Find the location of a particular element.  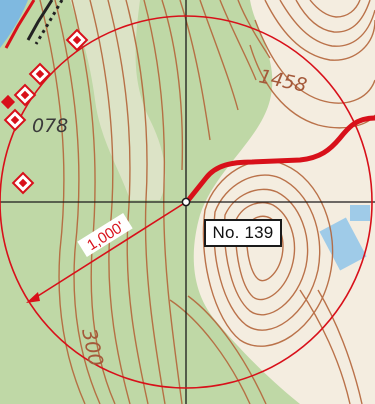

railroad-line is located at coordinates (40, 20).